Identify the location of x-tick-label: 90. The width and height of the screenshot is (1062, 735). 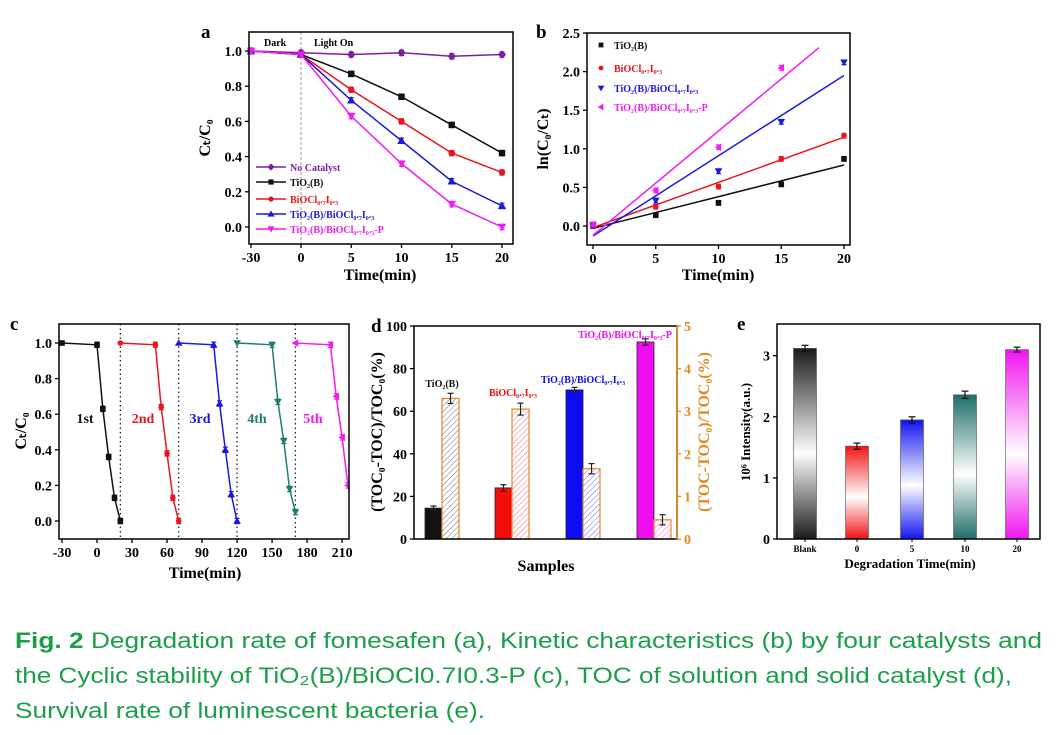
(202, 553).